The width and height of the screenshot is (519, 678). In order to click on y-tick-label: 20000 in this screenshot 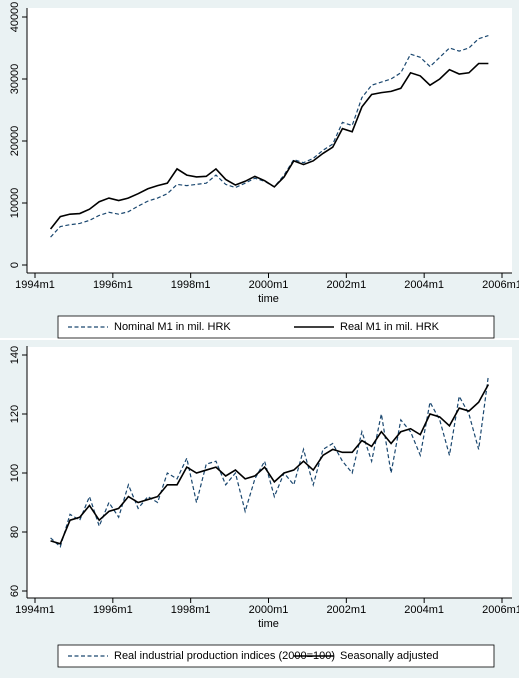, I will do `click(15, 141)`.